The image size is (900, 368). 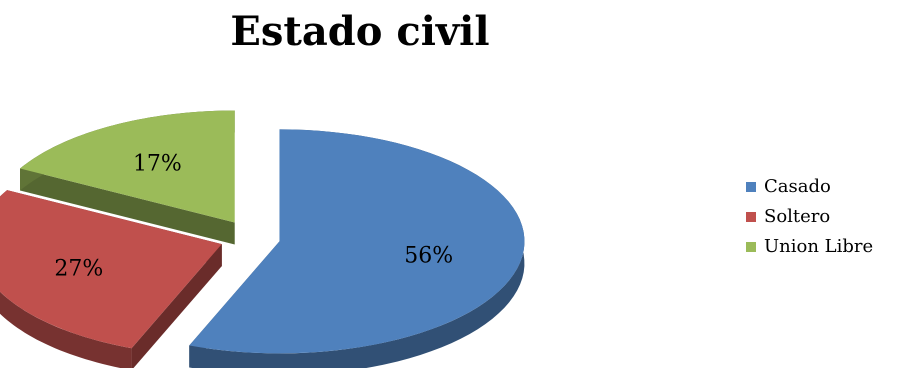 What do you see at coordinates (751, 217) in the screenshot?
I see `legend-swatch-soltero` at bounding box center [751, 217].